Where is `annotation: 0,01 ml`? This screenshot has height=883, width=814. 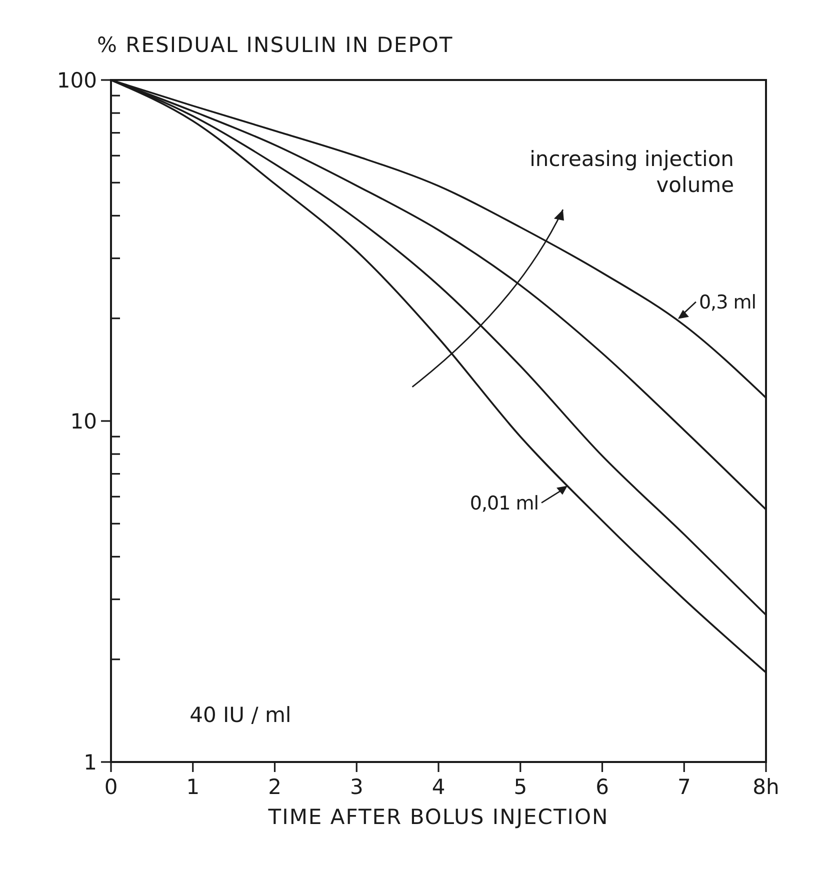 annotation: 0,01 ml is located at coordinates (504, 503).